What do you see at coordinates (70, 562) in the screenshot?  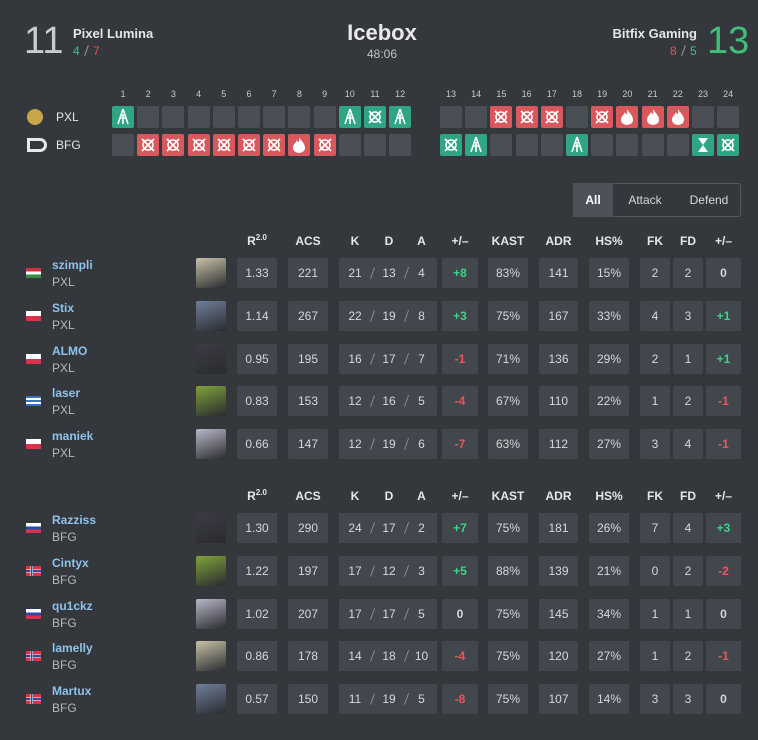 I see `player-name: Cintyx` at bounding box center [70, 562].